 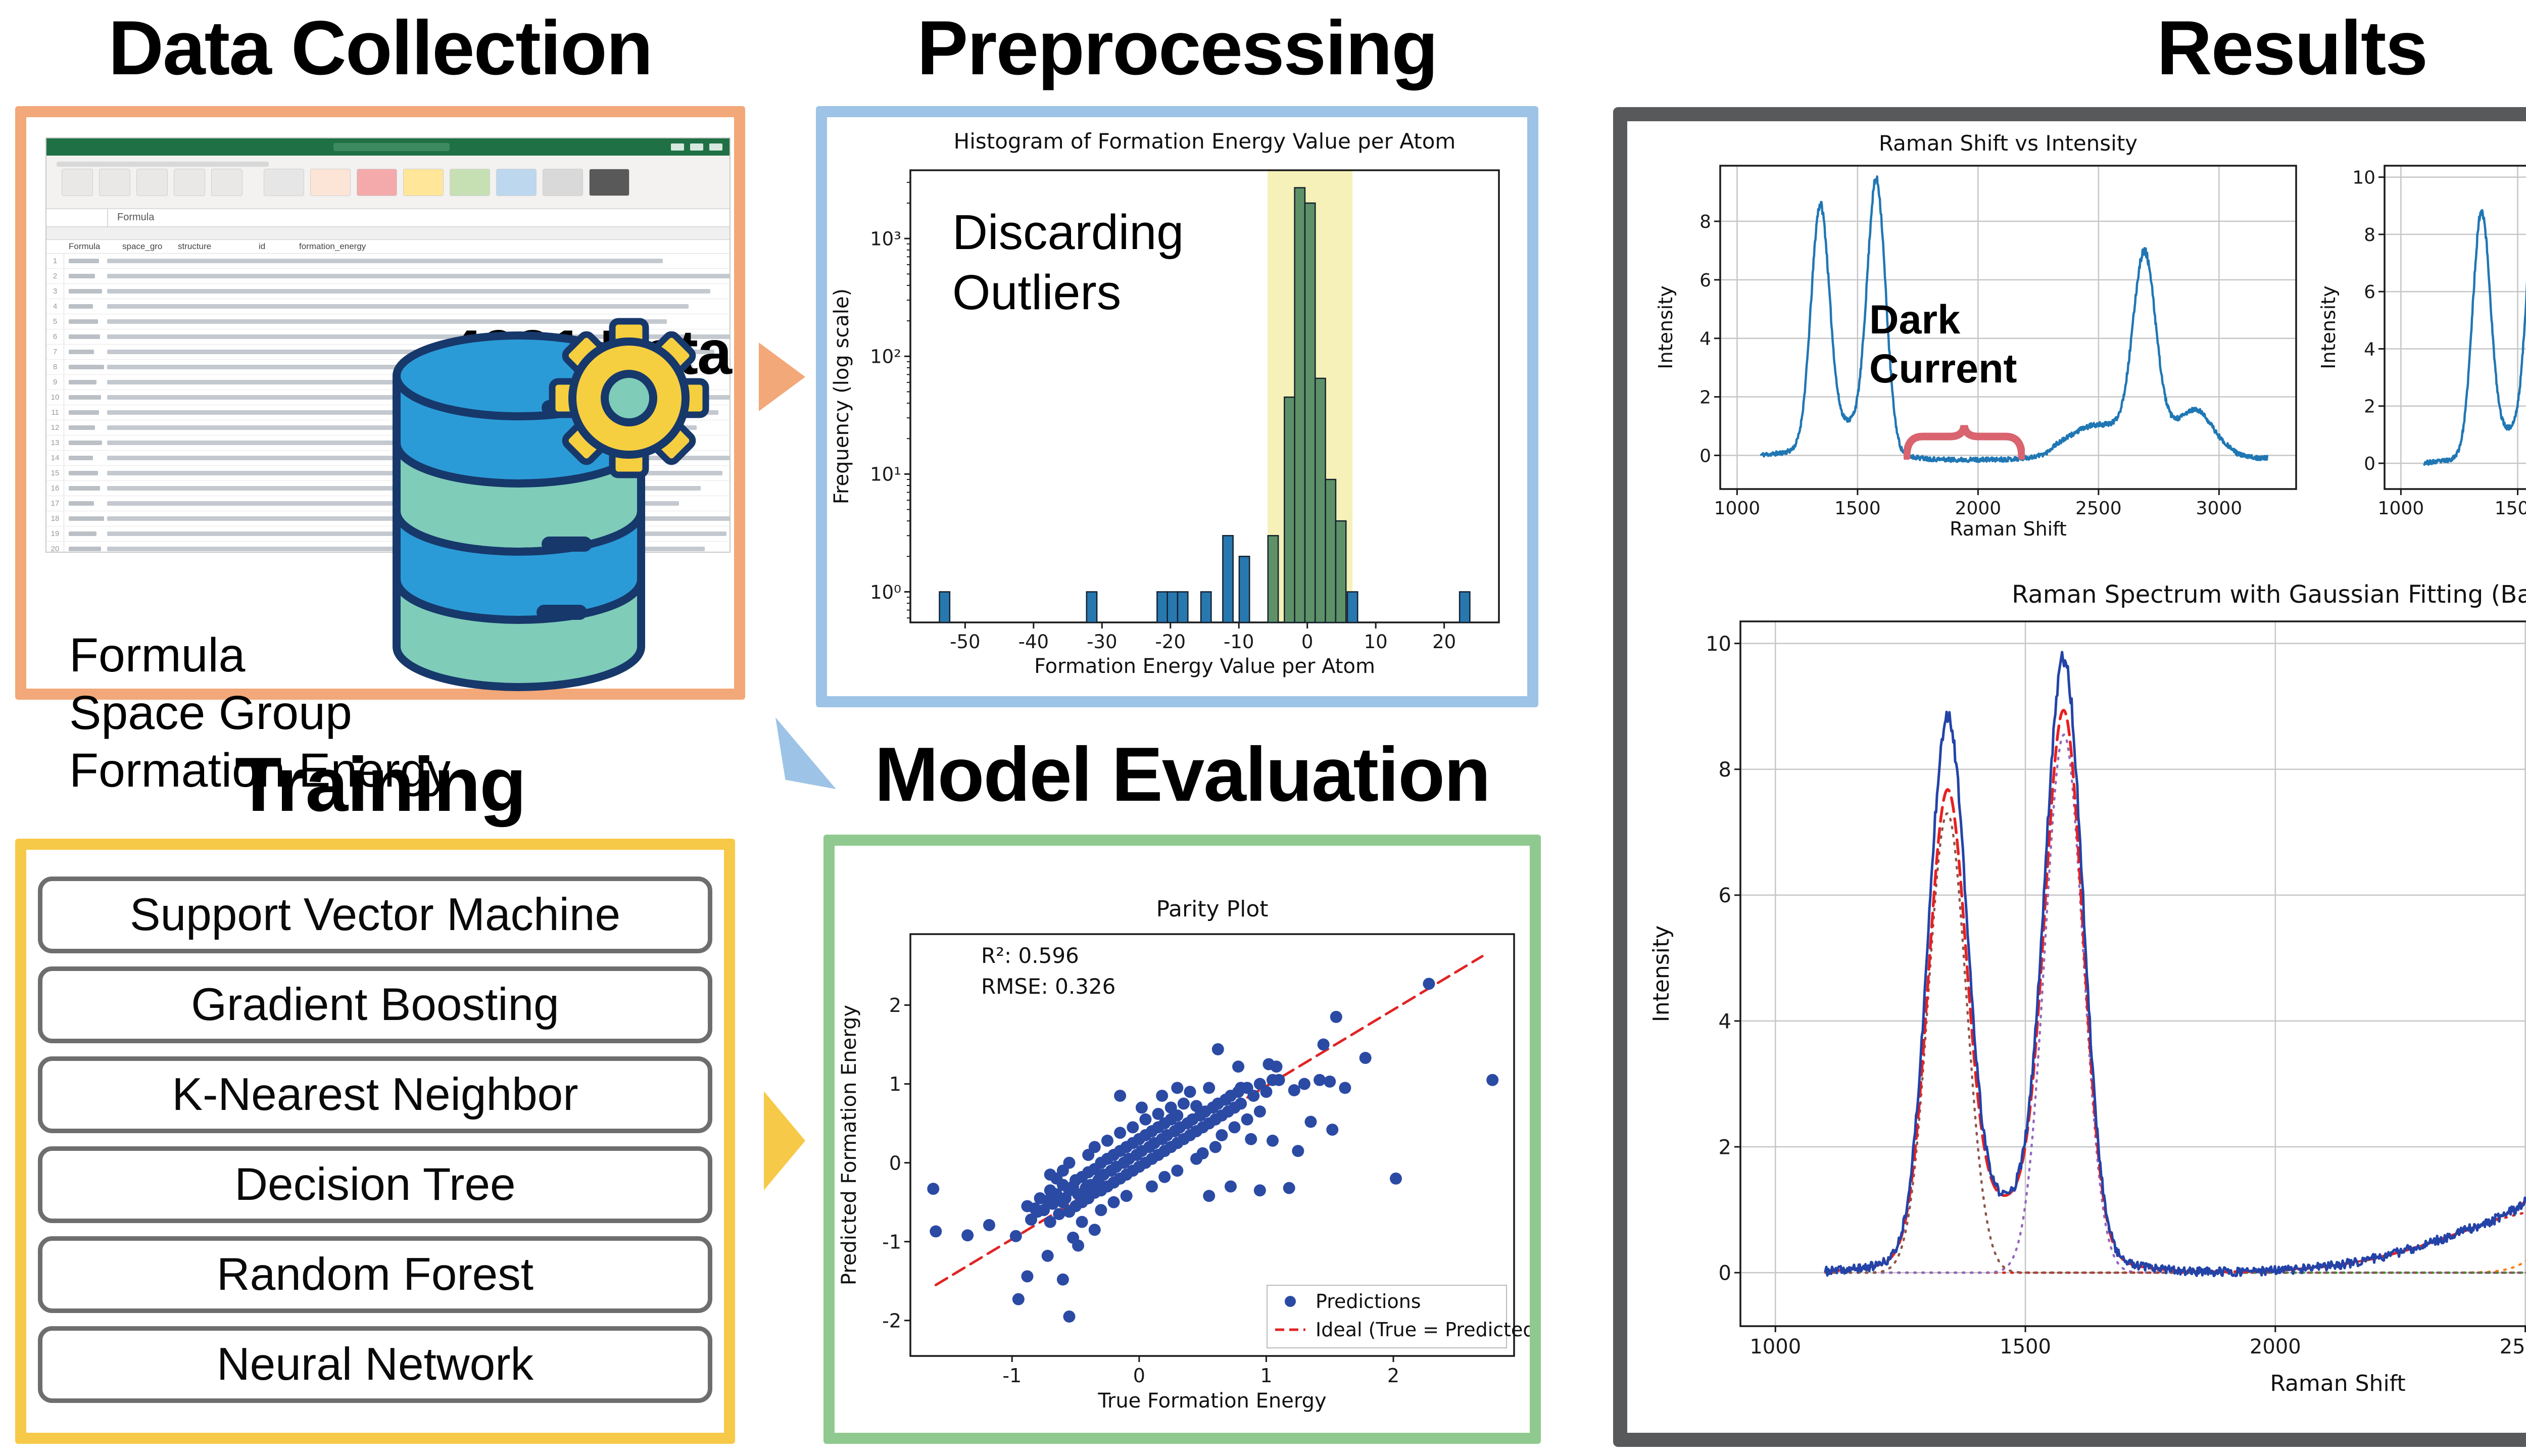 I want to click on sheet-row-number: 6, so click(x=55, y=336).